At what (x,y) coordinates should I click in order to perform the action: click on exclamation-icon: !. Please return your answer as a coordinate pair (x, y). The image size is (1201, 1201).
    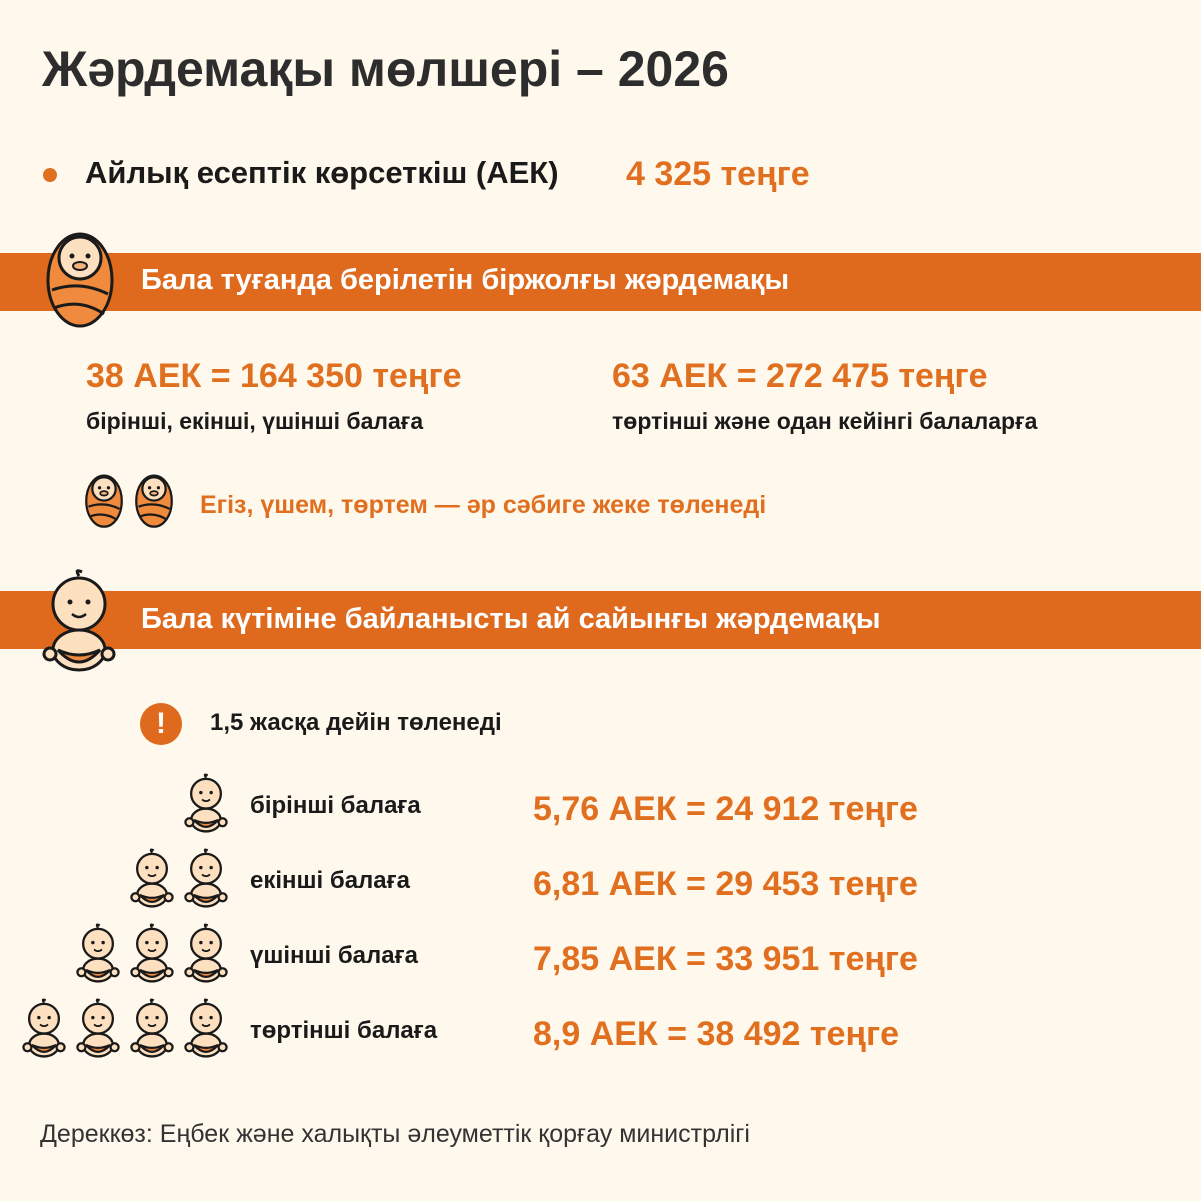
    Looking at the image, I should click on (161, 724).